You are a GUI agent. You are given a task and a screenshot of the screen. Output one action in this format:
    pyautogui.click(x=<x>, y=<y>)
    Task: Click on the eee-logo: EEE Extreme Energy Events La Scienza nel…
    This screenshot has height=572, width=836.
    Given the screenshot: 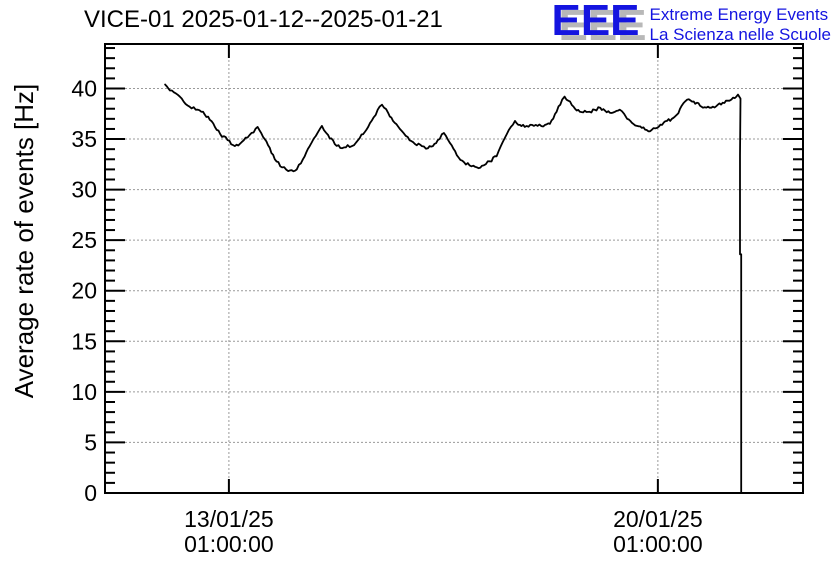 What is the action you would take?
    pyautogui.click(x=691, y=23)
    